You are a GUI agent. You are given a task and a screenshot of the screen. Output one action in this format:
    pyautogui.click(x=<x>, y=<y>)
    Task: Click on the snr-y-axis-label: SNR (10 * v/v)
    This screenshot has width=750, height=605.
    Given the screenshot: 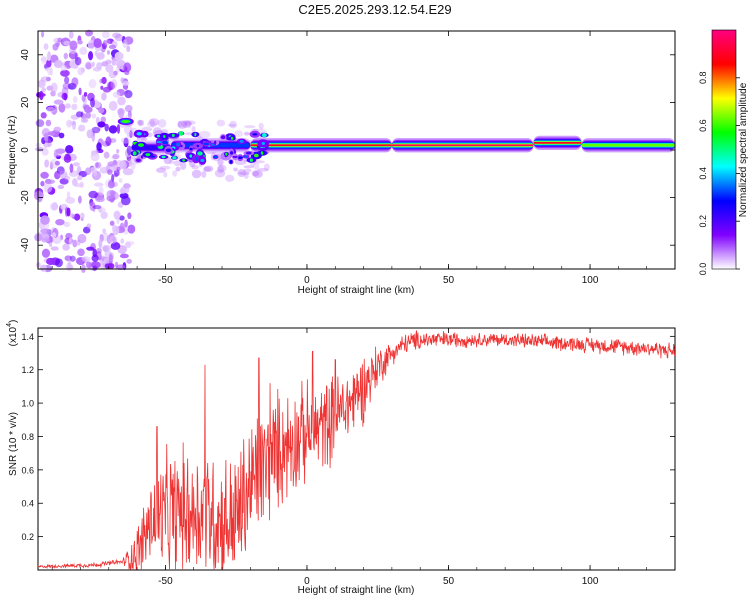 What is the action you would take?
    pyautogui.click(x=13, y=444)
    